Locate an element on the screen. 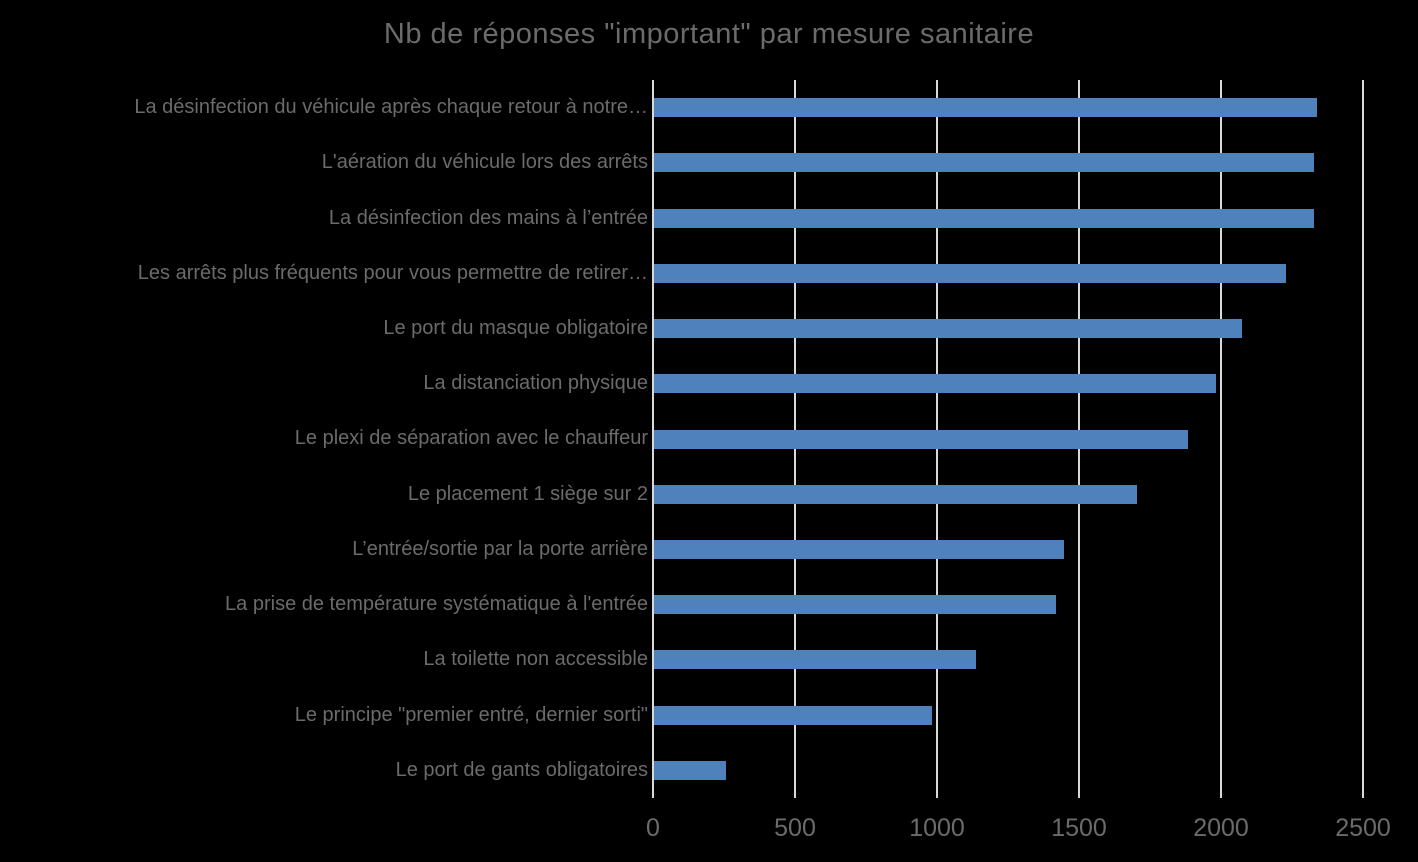 The width and height of the screenshot is (1418, 862). category-label: Le plexi de séparation avec le chauffeur is located at coordinates (471, 438).